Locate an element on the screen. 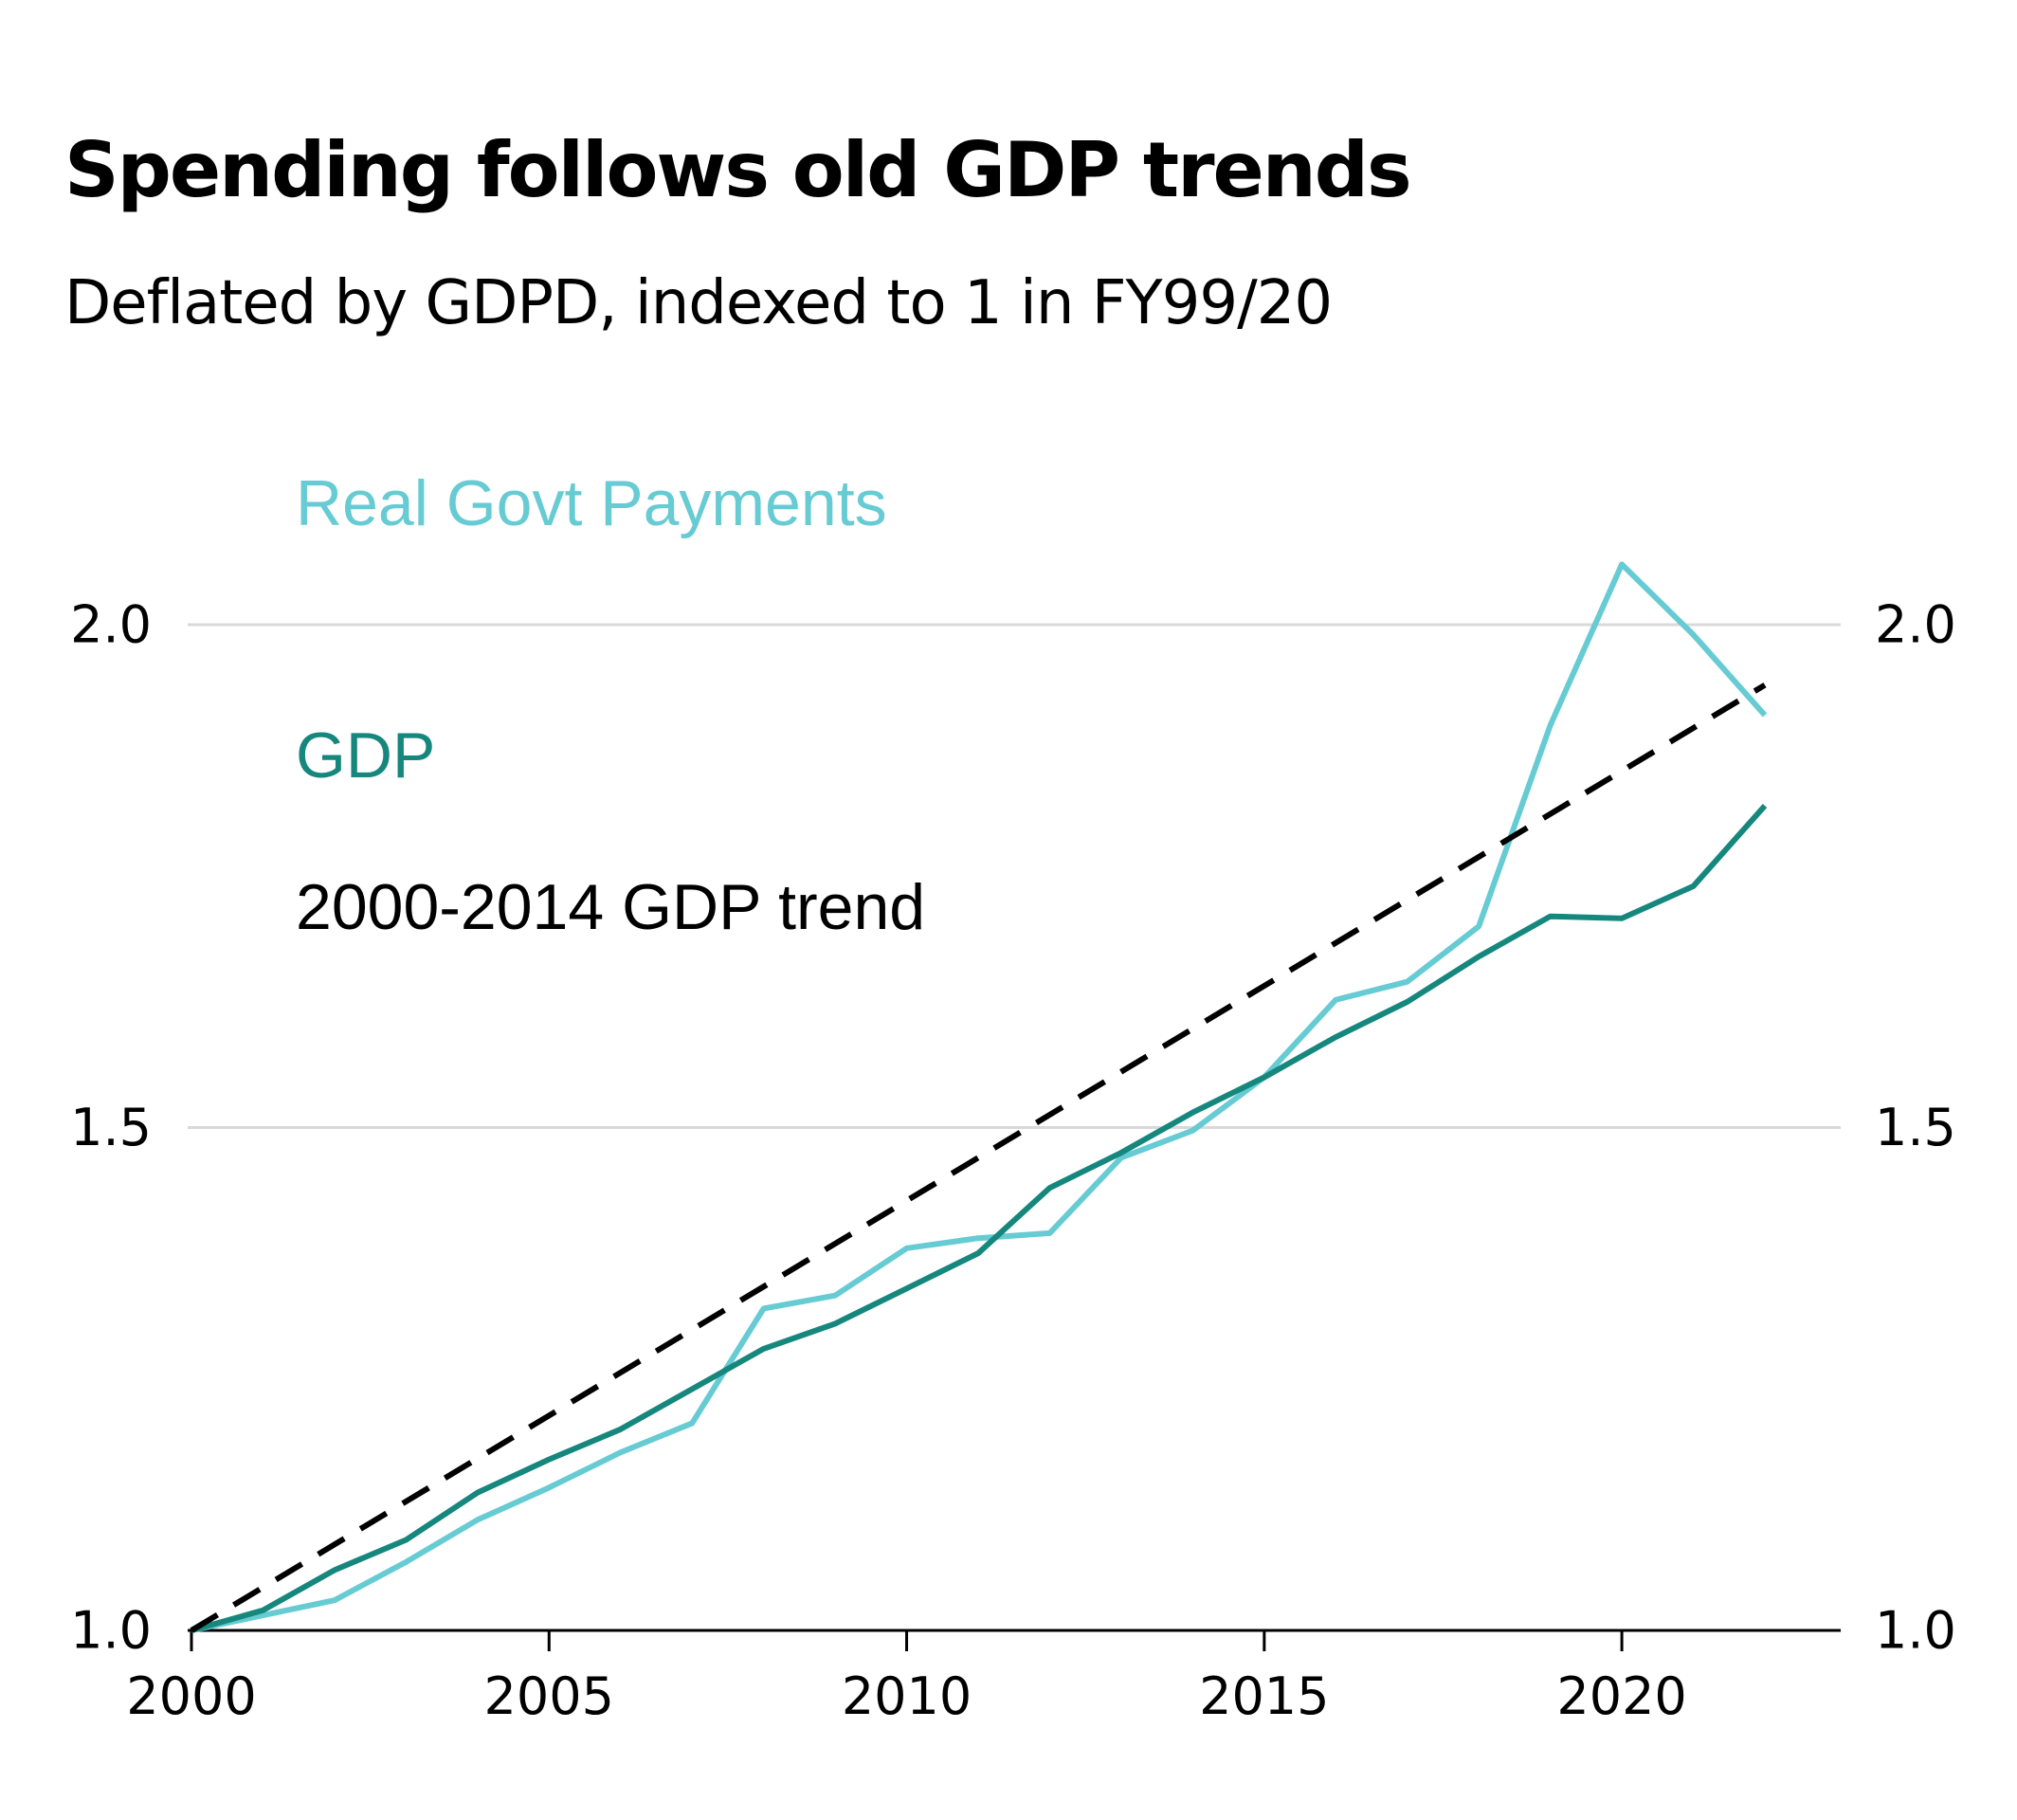 The width and height of the screenshot is (2017, 1820). x-tick-label: 2000 is located at coordinates (191, 1696).